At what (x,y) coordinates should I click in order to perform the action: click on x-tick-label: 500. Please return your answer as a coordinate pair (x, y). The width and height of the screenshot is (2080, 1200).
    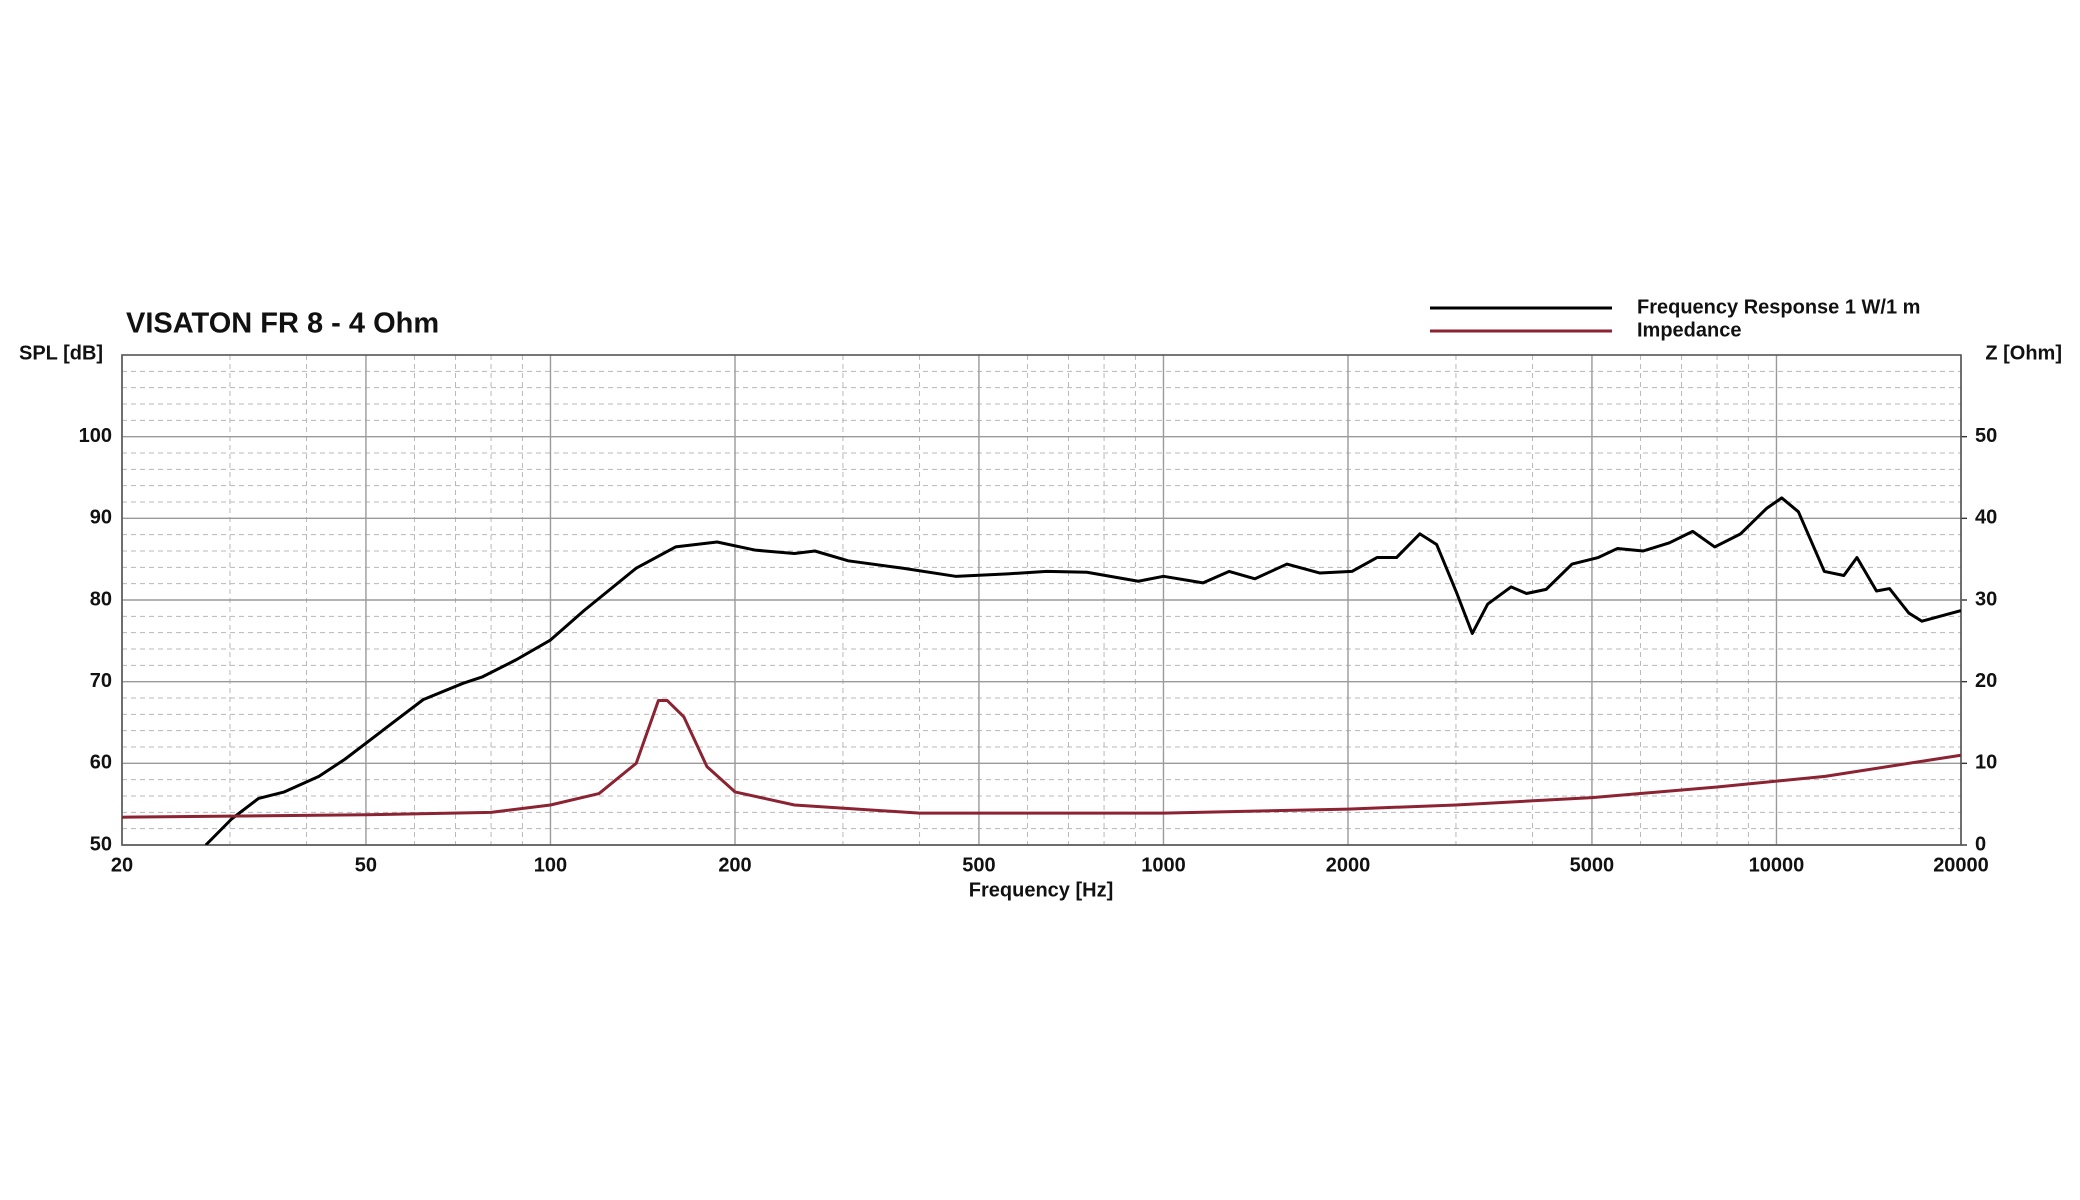
    Looking at the image, I should click on (978, 865).